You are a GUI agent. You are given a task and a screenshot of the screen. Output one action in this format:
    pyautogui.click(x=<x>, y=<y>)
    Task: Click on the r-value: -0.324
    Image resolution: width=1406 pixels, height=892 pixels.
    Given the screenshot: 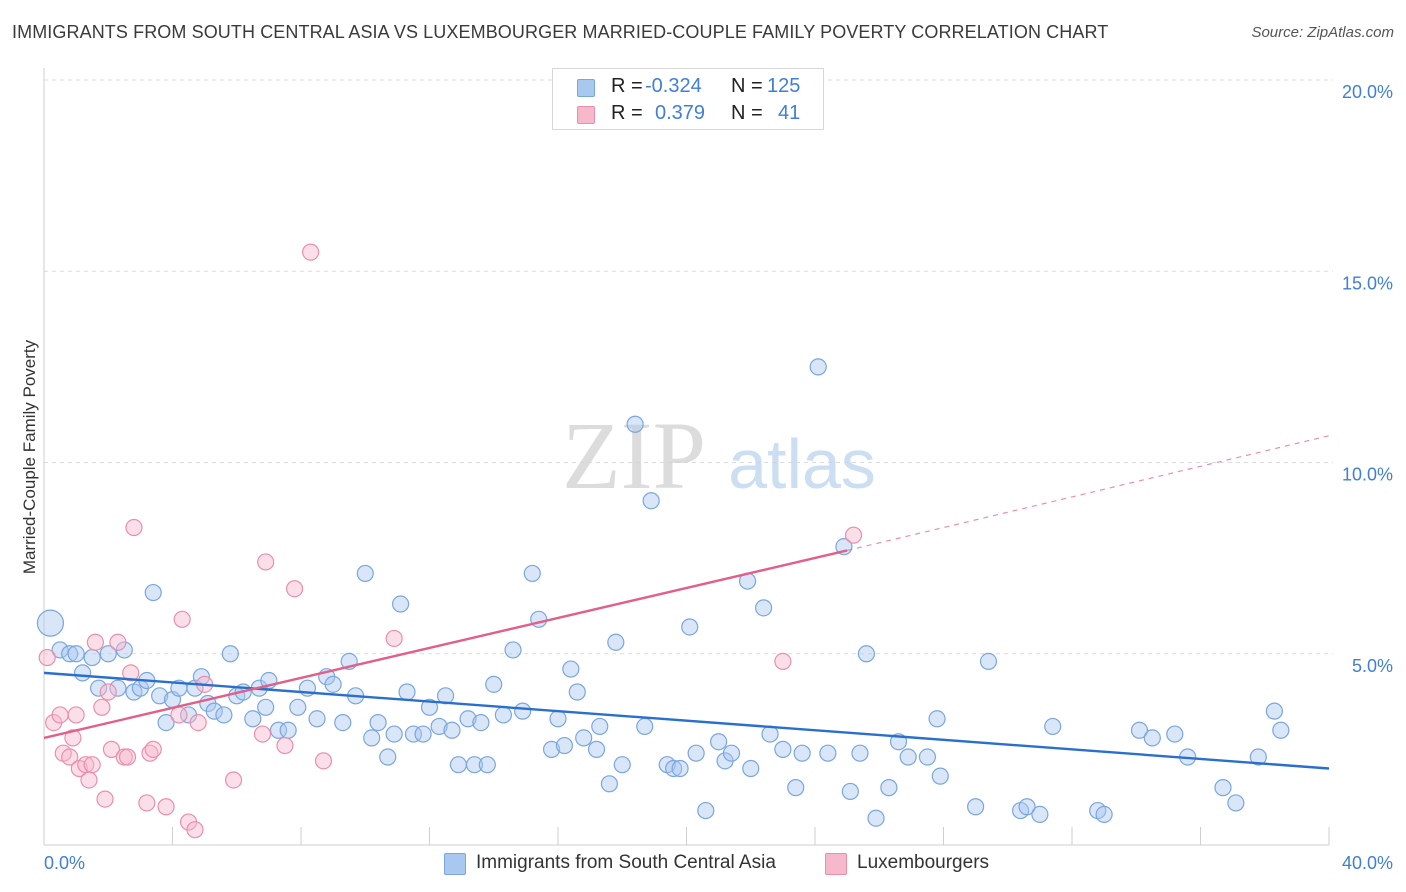 What is the action you would take?
    pyautogui.click(x=673, y=86)
    